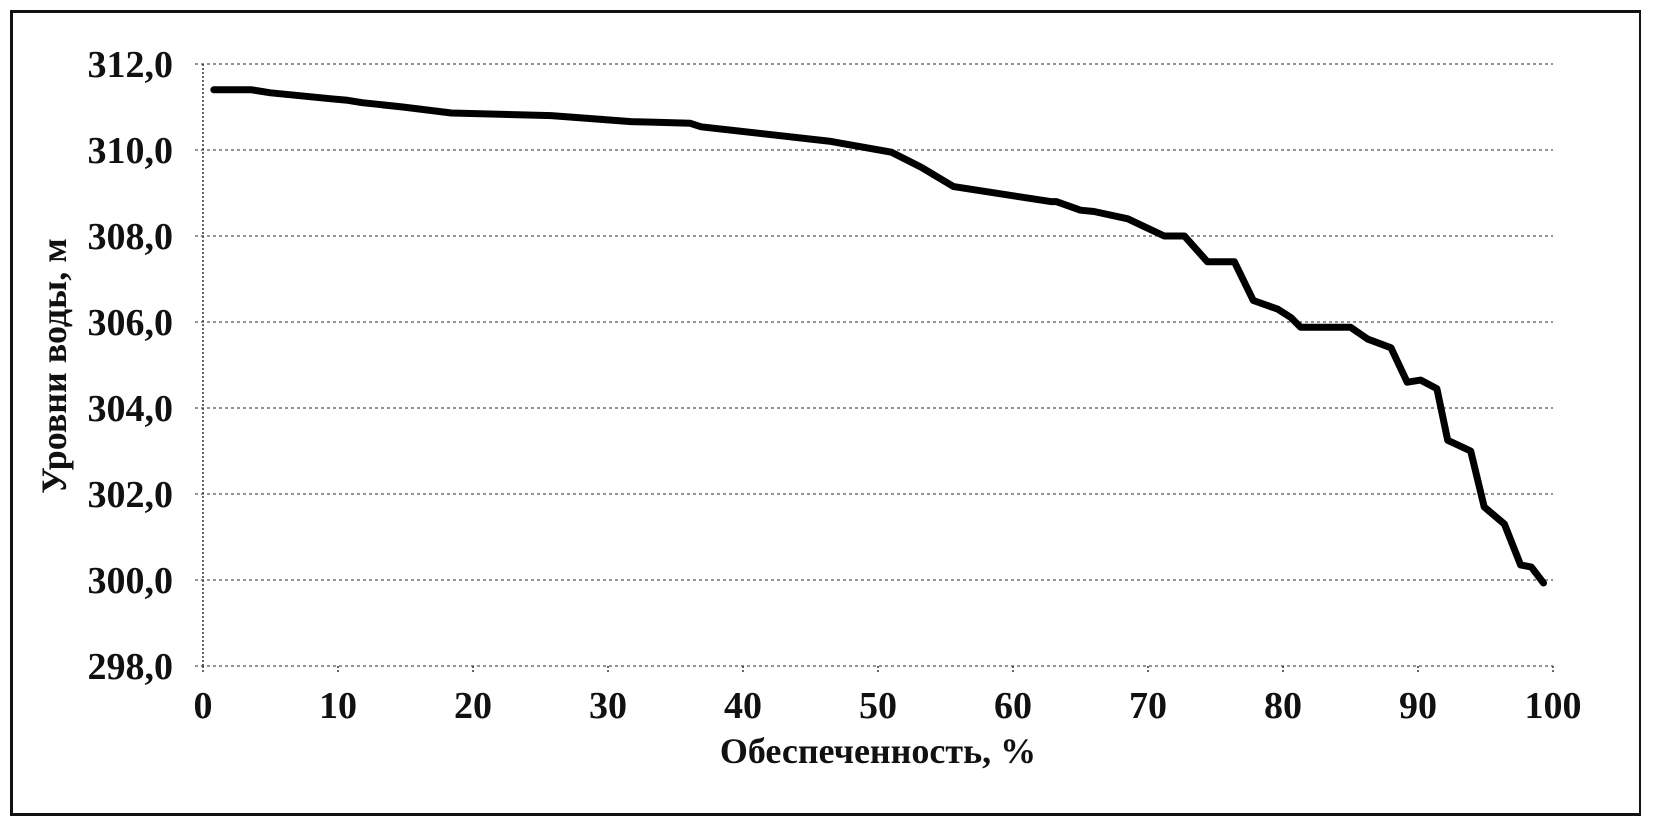  Describe the element at coordinates (131, 65) in the screenshot. I see `y-tick-label: 312,0` at that location.